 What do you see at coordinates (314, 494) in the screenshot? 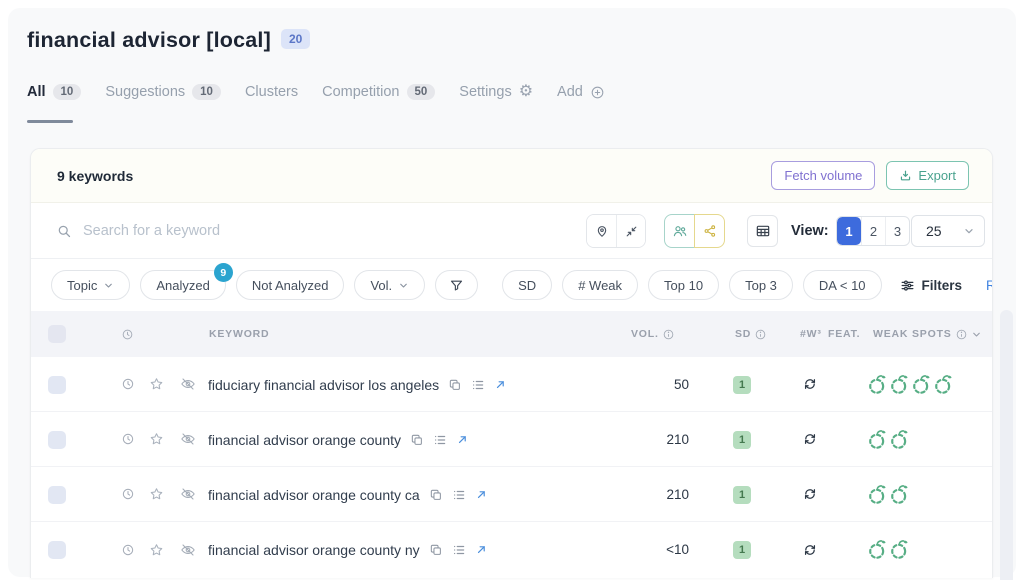
I see `keyword-text: financial advisor orange county ca` at bounding box center [314, 494].